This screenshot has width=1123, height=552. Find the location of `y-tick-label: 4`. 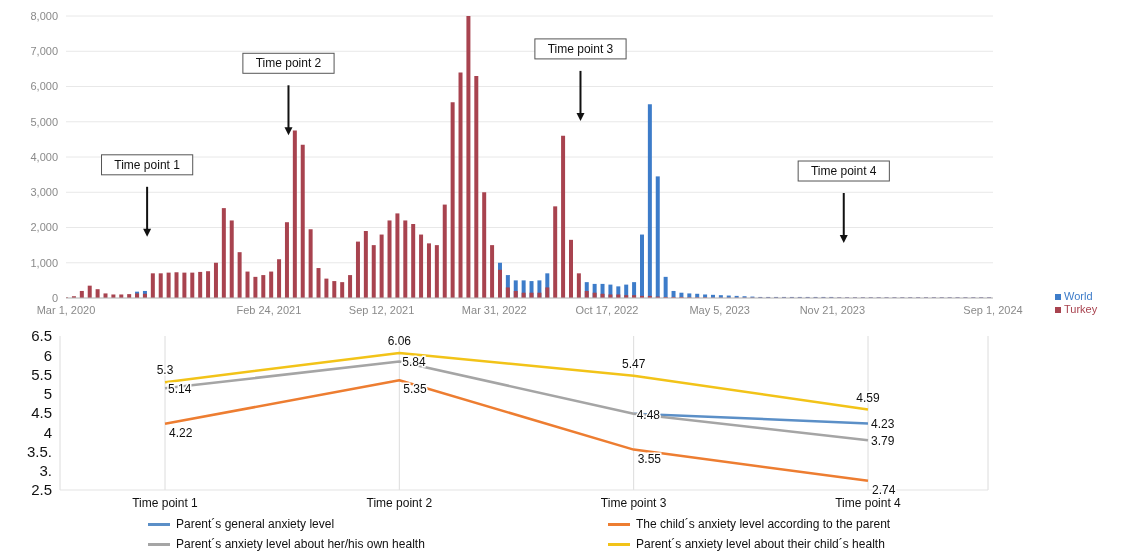

y-tick-label: 4 is located at coordinates (47, 432).